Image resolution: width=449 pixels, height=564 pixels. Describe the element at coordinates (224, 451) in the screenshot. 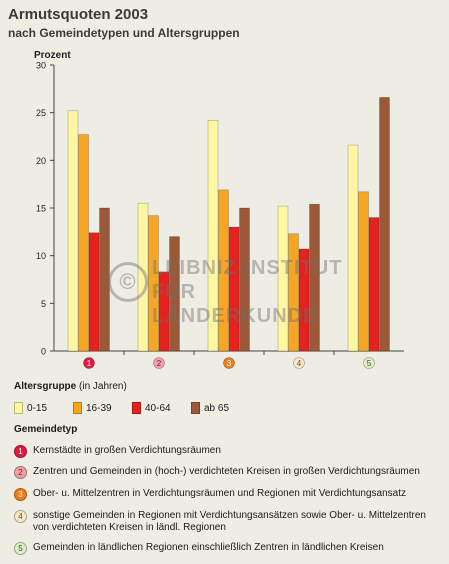

I see `type-legend-item-1: 1 Kernstädte in großen Verdichtungsräumen` at that location.